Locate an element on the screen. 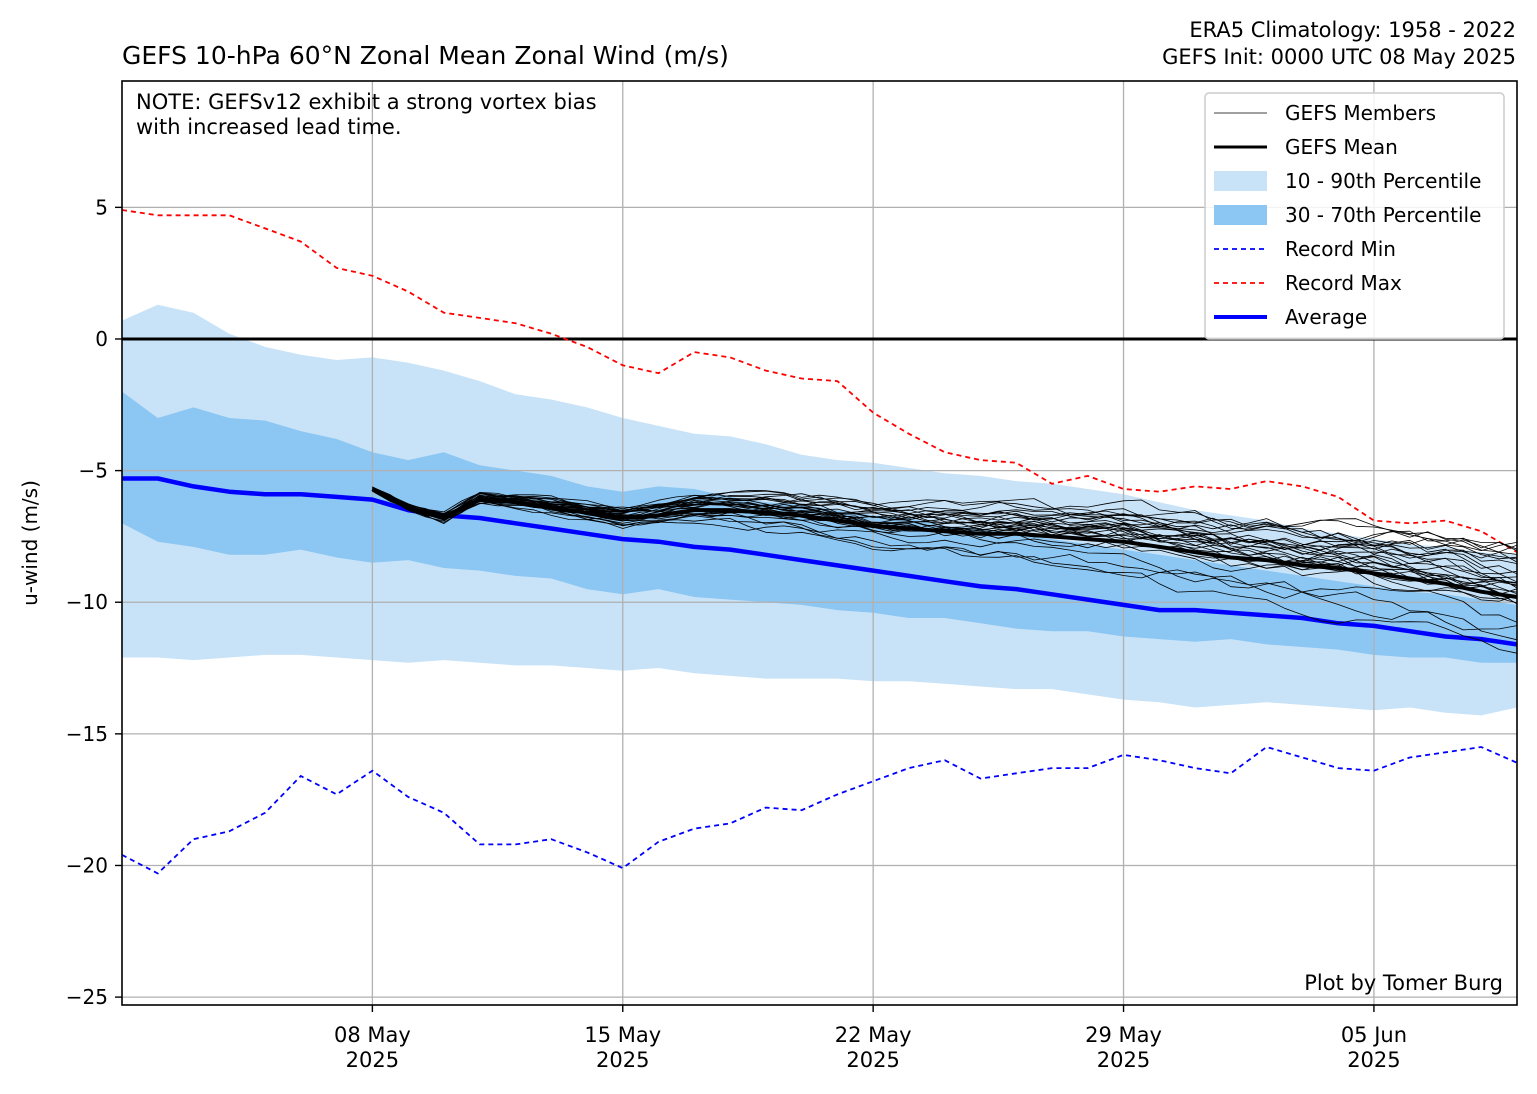 The height and width of the screenshot is (1094, 1537). y-tick-label: −10 is located at coordinates (87, 602).